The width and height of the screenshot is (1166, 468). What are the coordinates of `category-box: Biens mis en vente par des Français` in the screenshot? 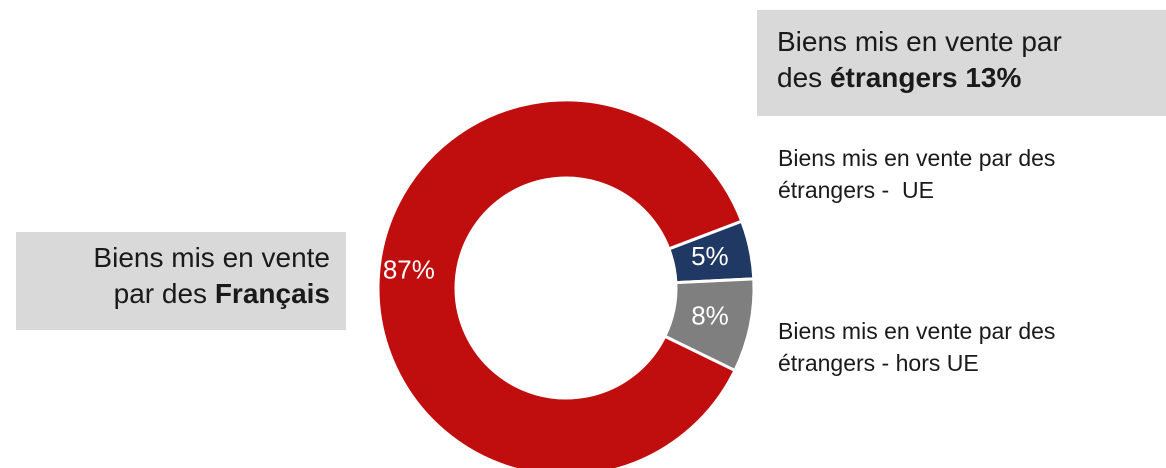 It's located at (181, 281).